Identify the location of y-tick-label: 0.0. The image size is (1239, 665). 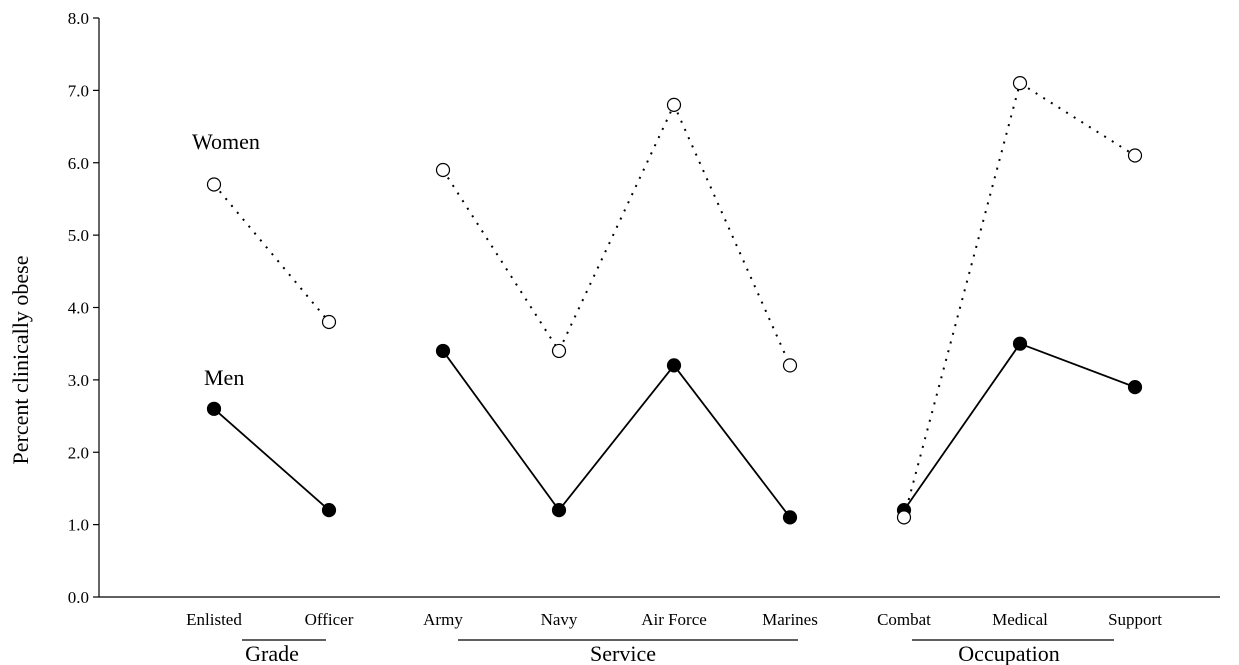
(78, 597).